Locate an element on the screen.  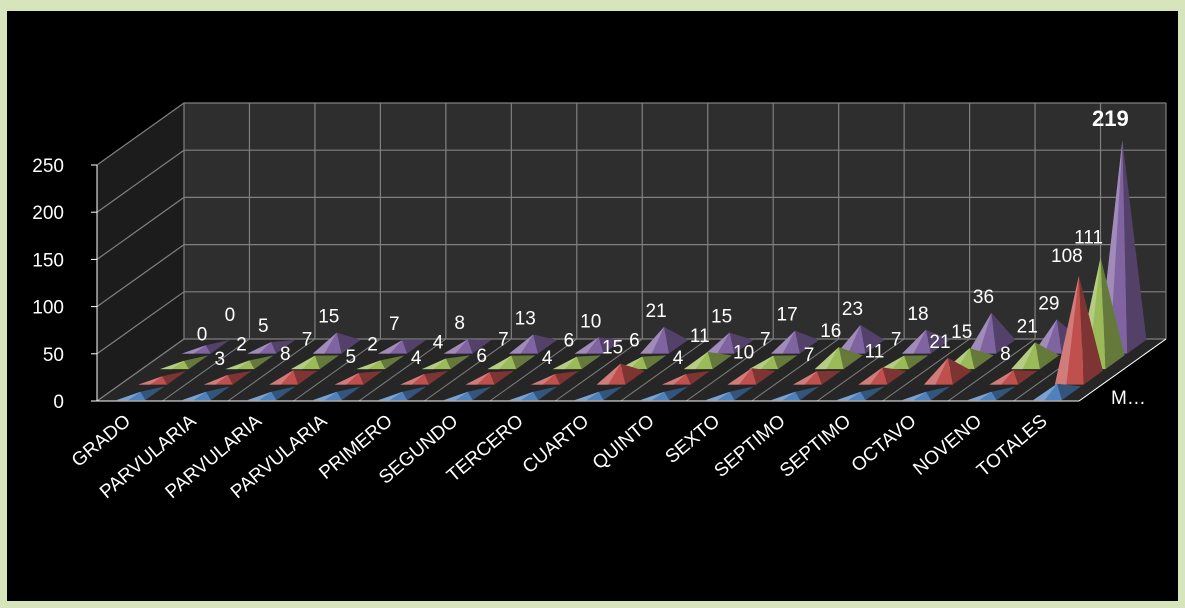
x-tick-label: NOVENO is located at coordinates (947, 445).